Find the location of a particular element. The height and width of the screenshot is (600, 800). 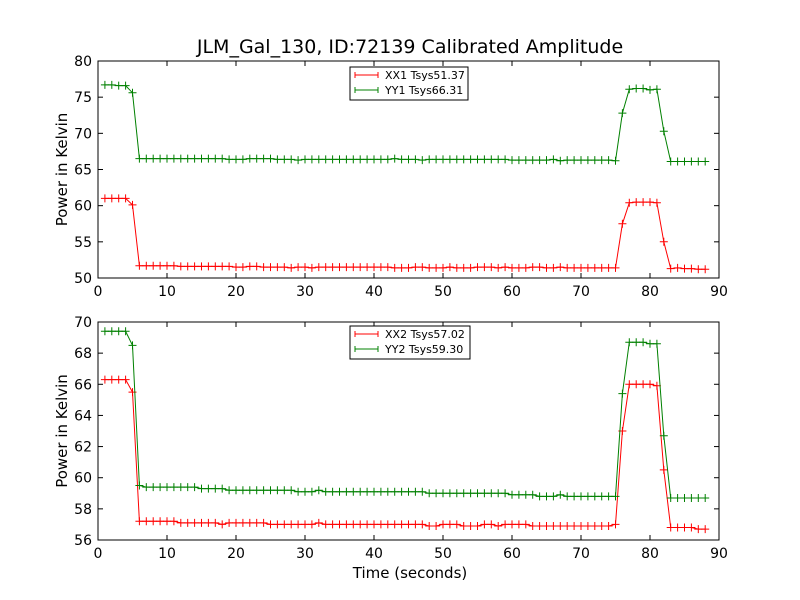

x-tick-label-0: 50 is located at coordinates (443, 292).